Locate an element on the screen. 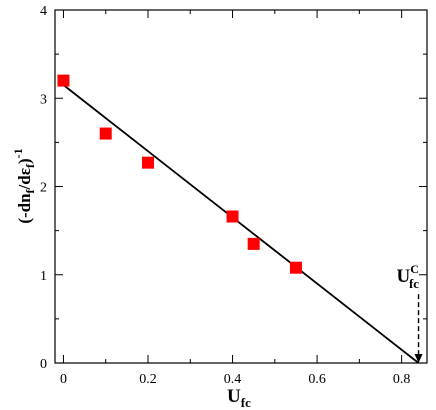 The image size is (436, 410). y-axis-title-part3: ) is located at coordinates (24, 161).